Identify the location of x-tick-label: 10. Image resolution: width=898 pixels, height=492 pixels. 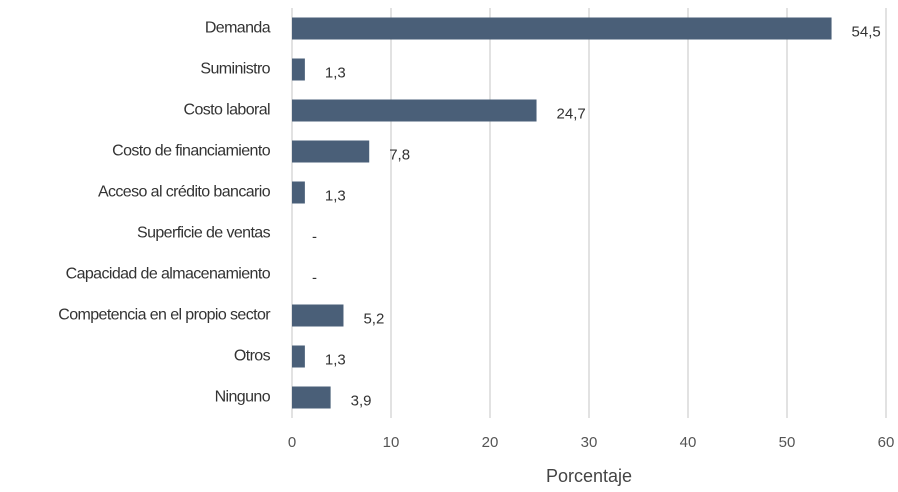
(391, 442).